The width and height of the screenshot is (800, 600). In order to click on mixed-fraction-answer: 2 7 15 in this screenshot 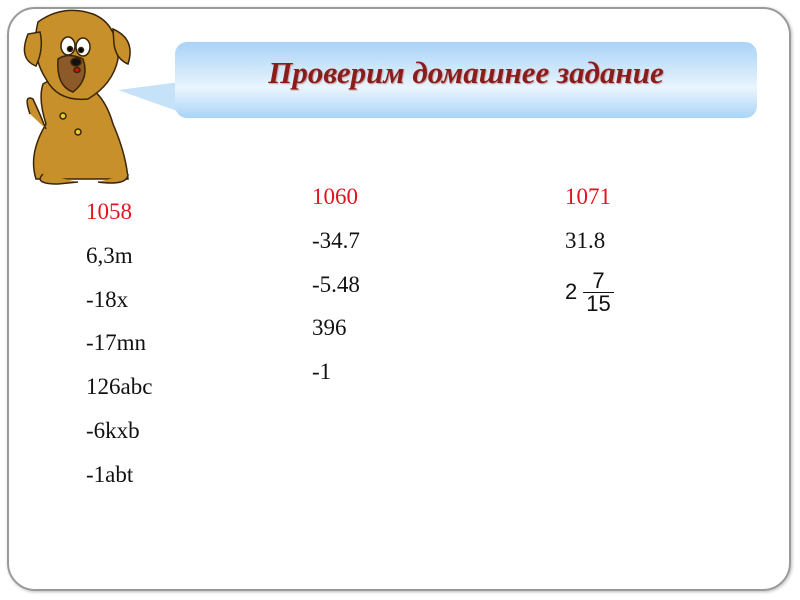, I will do `click(589, 291)`.